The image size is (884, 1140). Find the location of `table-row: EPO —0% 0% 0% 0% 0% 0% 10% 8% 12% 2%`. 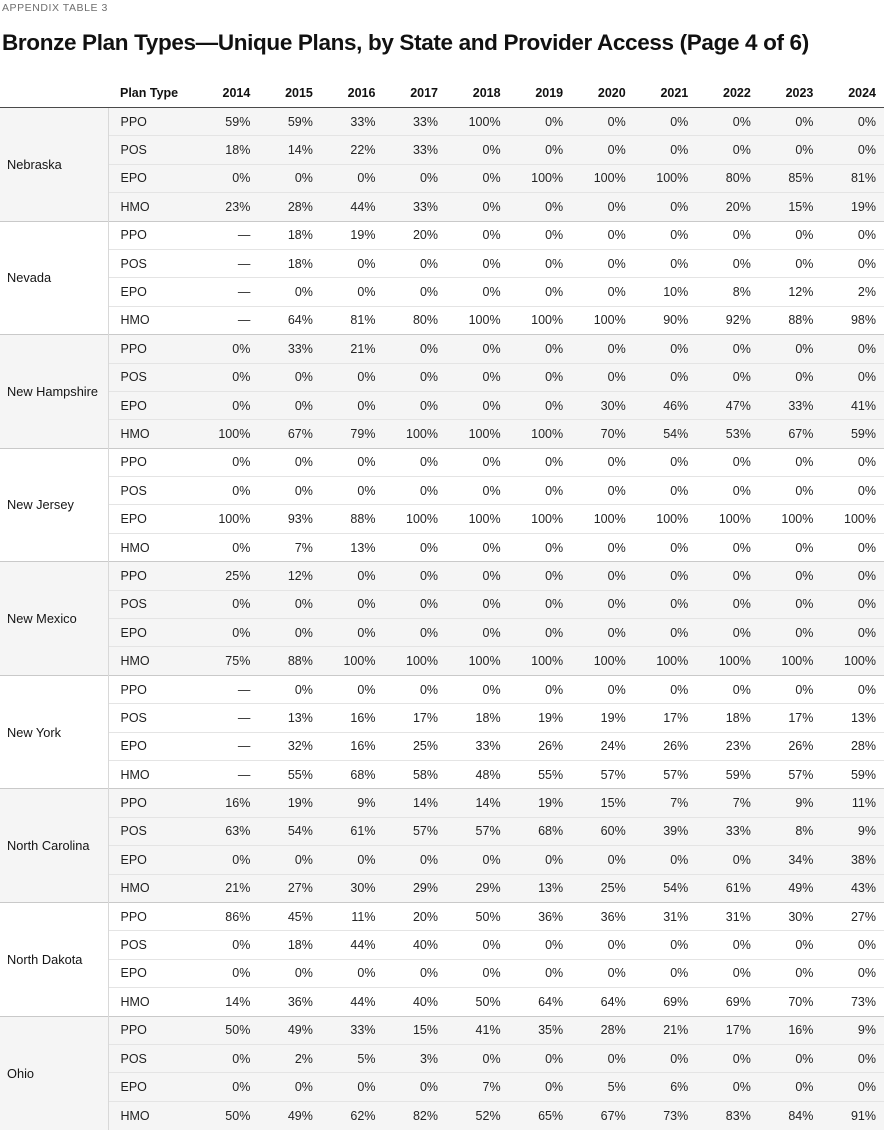

table-row: EPO —0% 0% 0% 0% 0% 0% 10% 8% 12% 2% is located at coordinates (442, 292).